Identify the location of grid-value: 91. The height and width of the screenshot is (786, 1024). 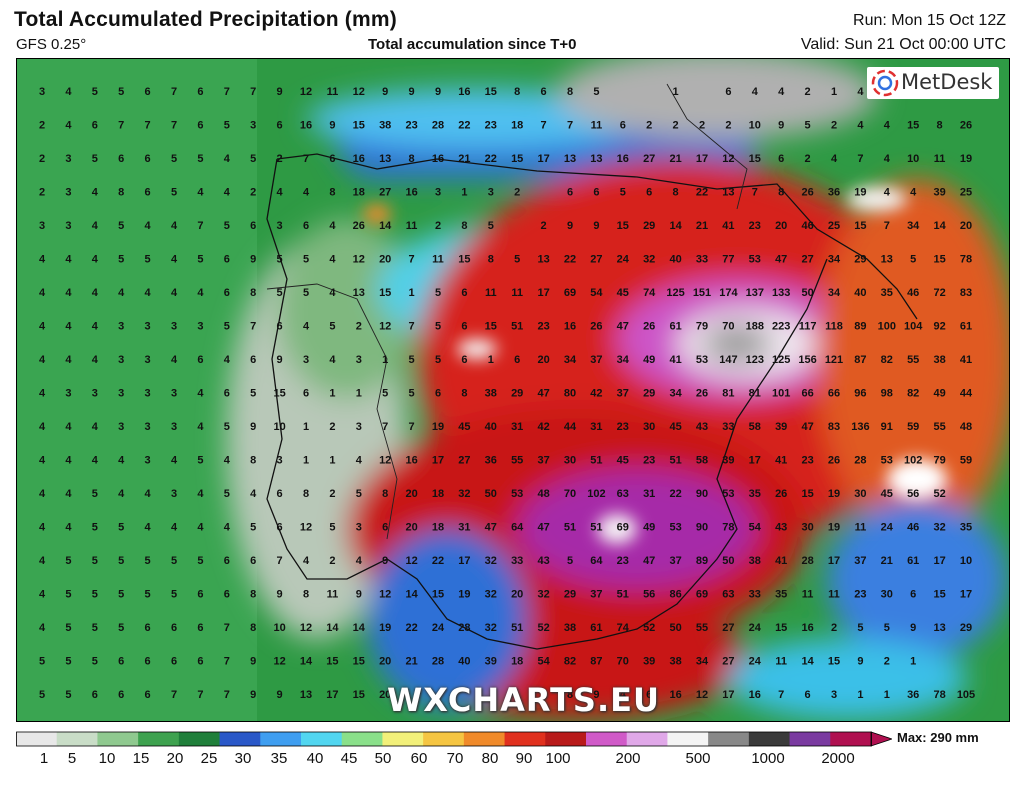
(887, 427).